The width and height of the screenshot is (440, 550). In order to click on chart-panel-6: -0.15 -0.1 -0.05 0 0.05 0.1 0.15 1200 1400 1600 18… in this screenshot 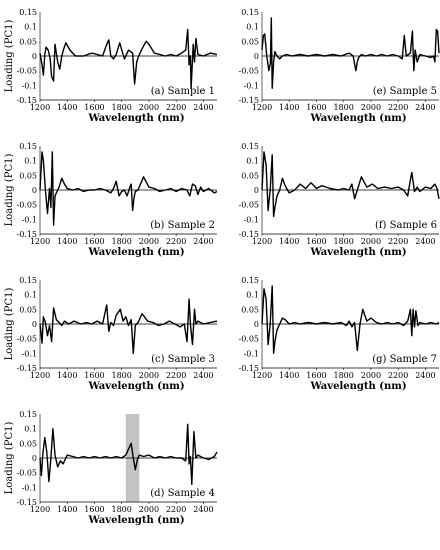, I will do `click(339, 334)`.